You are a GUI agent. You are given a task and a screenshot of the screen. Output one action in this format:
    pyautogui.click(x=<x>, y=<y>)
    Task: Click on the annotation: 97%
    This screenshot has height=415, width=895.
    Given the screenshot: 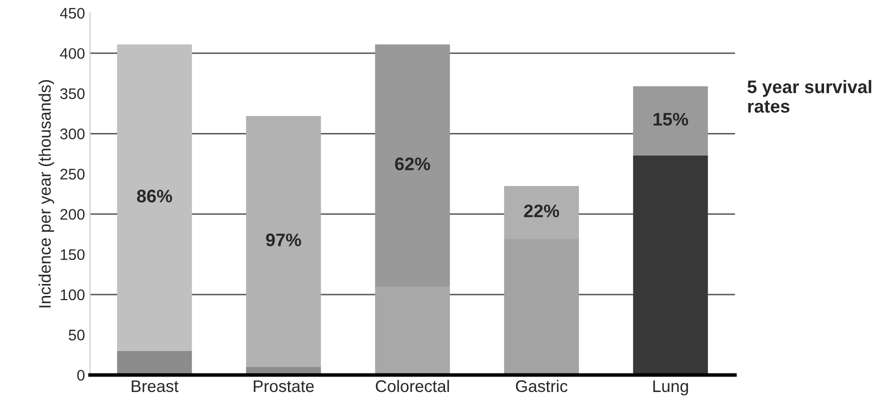 What is the action you would take?
    pyautogui.click(x=284, y=240)
    